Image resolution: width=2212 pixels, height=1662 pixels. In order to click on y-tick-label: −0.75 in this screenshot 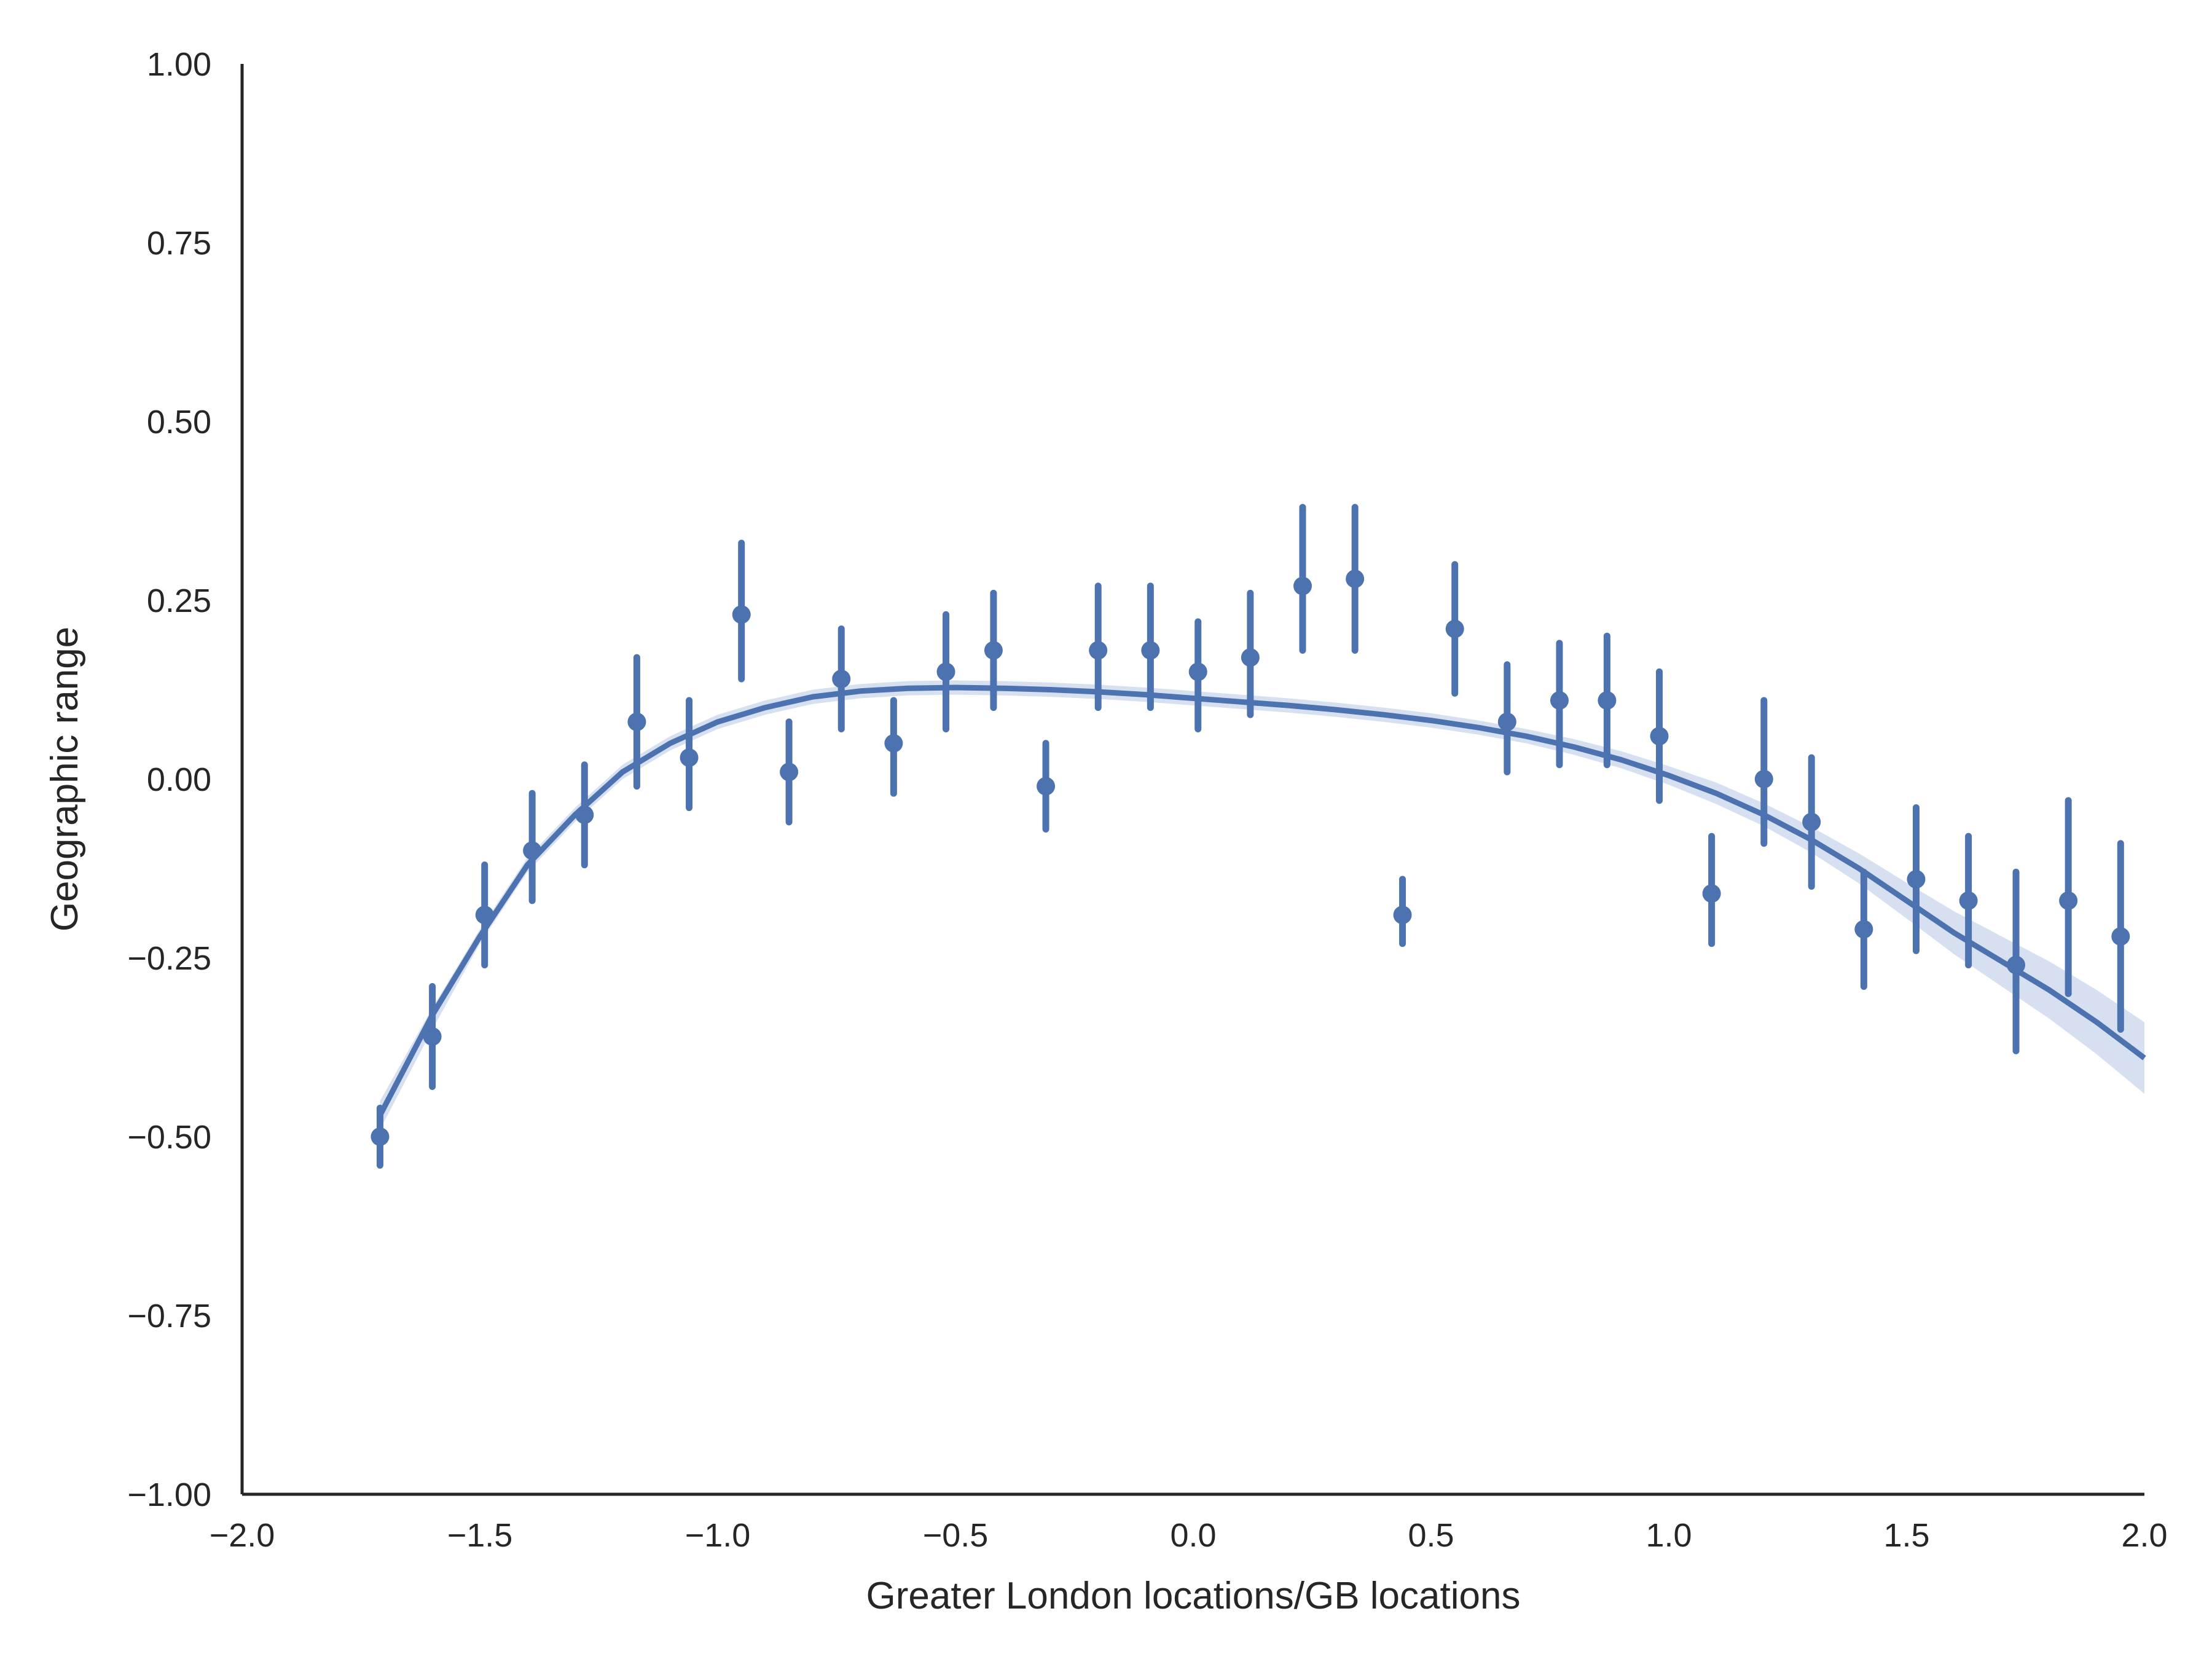, I will do `click(169, 1316)`.